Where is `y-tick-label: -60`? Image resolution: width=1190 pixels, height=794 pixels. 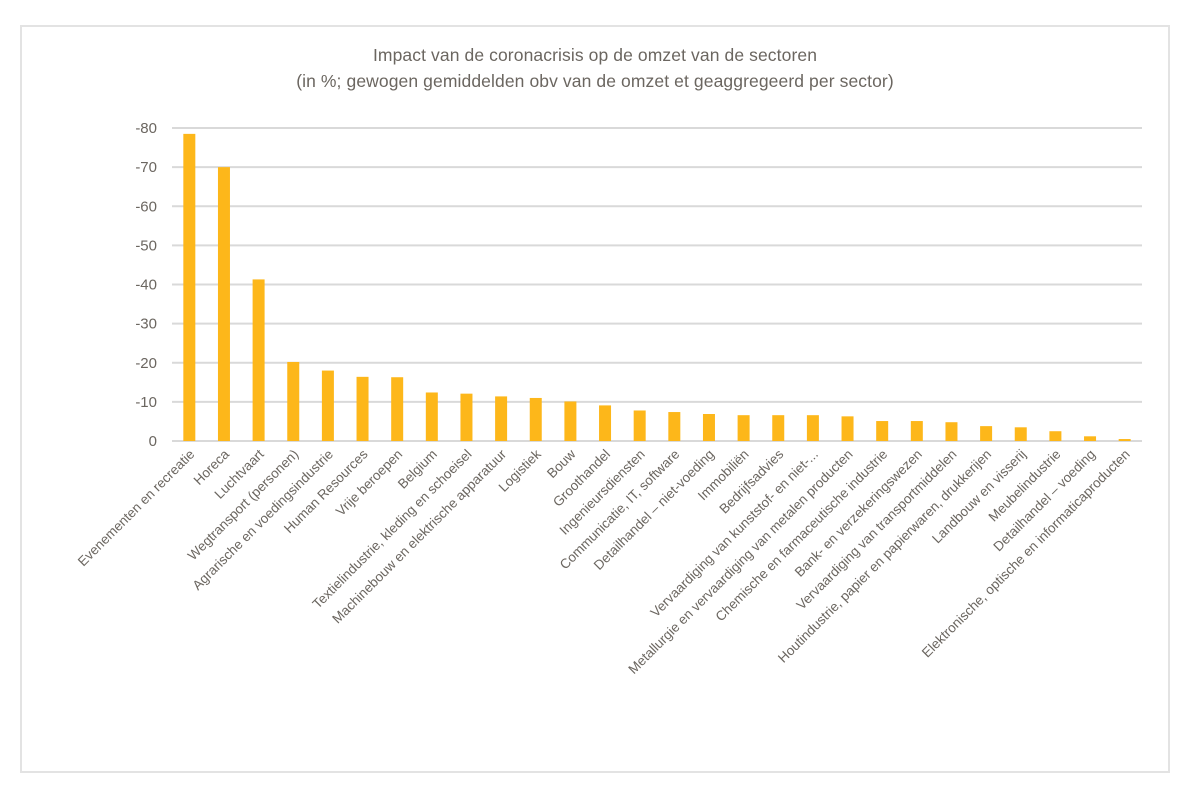
y-tick-label: -60 is located at coordinates (146, 206).